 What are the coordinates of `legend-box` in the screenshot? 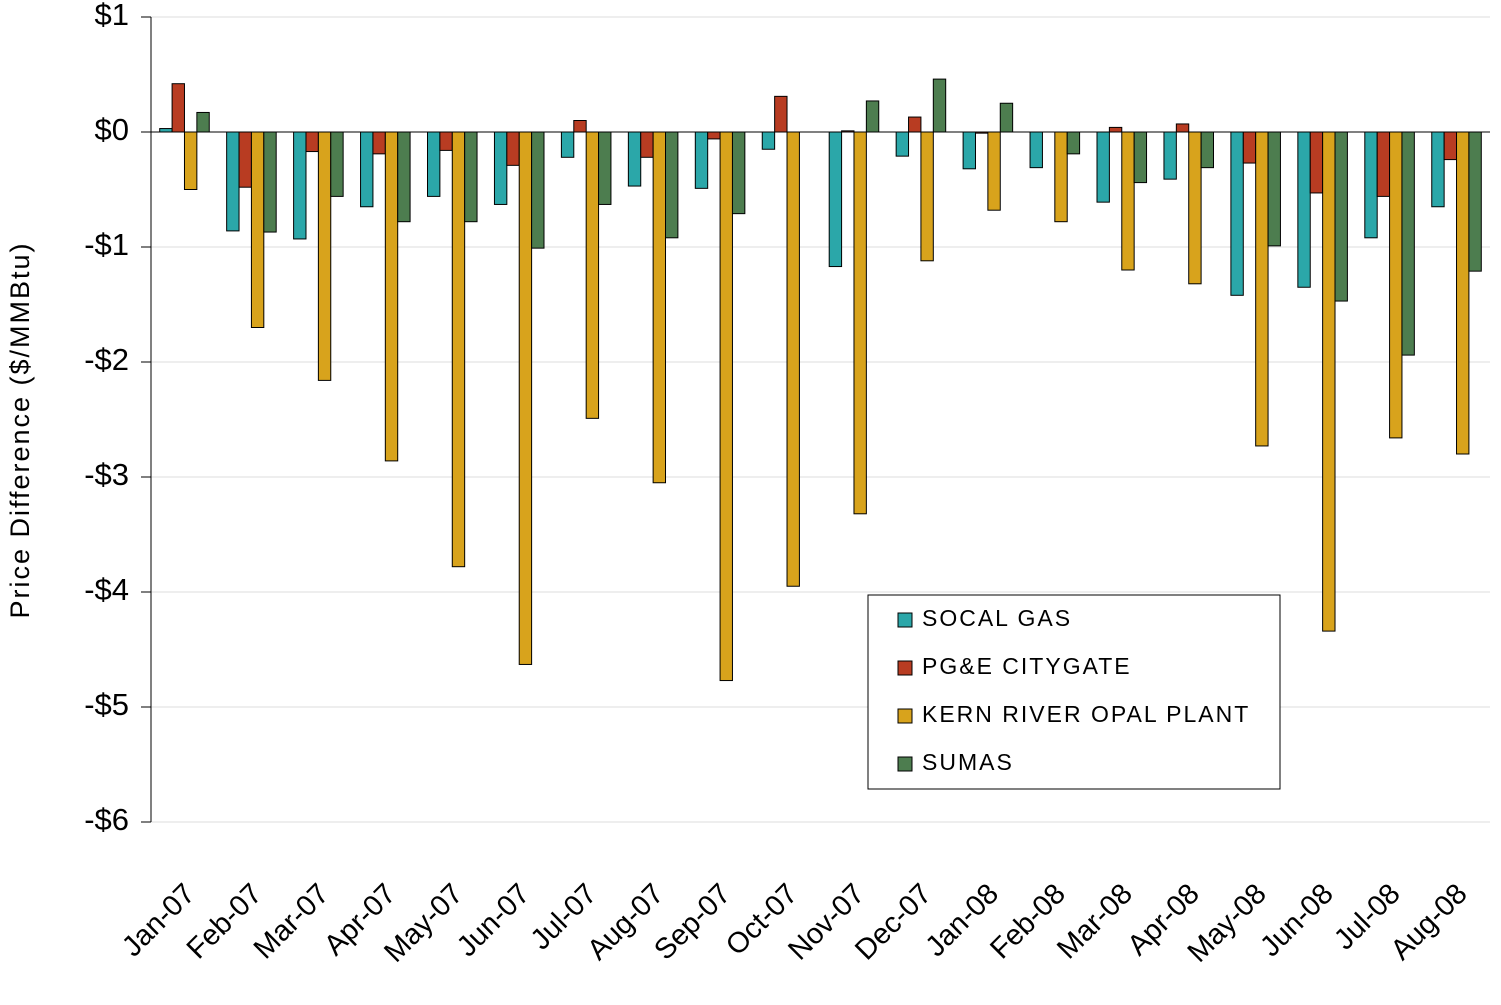 It's located at (1074, 692).